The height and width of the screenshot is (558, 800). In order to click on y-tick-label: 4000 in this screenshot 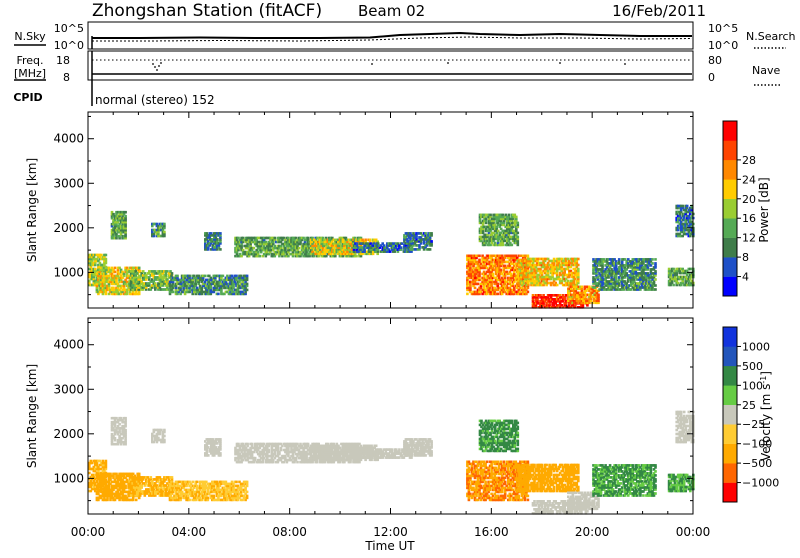, I will do `click(68, 139)`.